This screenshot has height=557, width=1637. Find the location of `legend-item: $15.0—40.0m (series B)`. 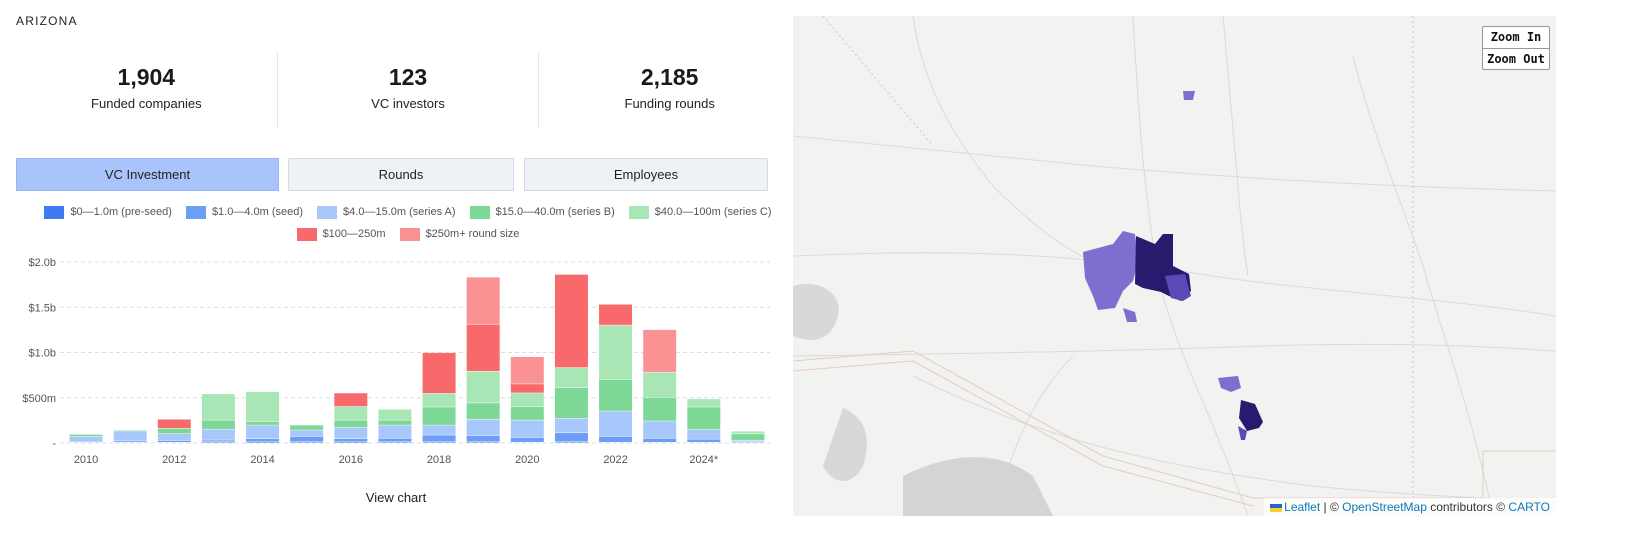

legend-item: $15.0—40.0m (series B) is located at coordinates (542, 212).